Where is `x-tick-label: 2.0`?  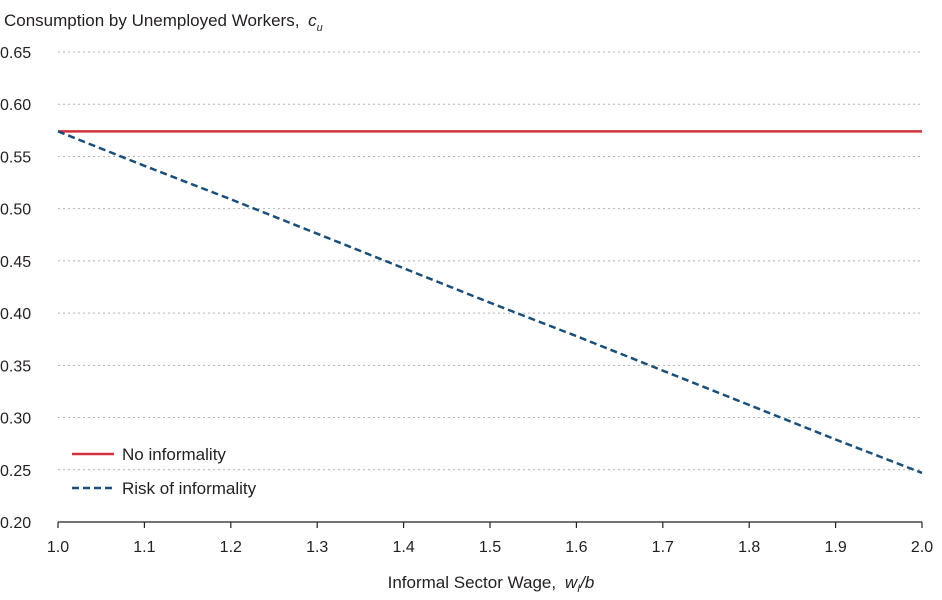 x-tick-label: 2.0 is located at coordinates (922, 547).